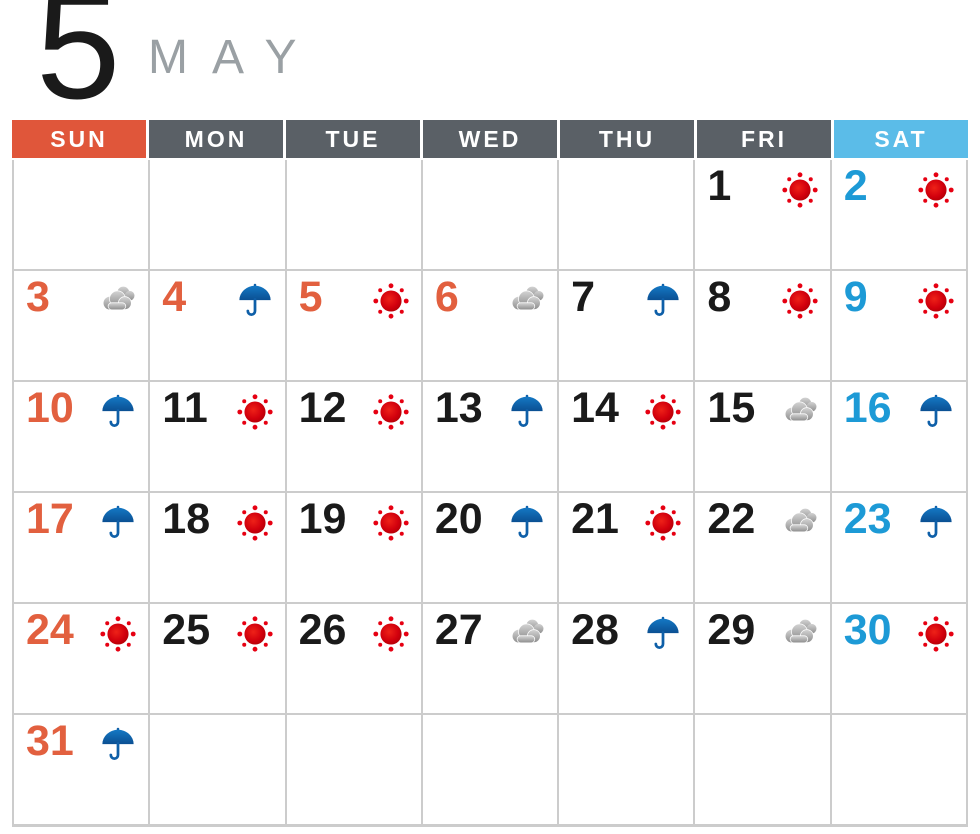 The width and height of the screenshot is (980, 834). What do you see at coordinates (490, 658) in the screenshot?
I see `day-cell-27: 27` at bounding box center [490, 658].